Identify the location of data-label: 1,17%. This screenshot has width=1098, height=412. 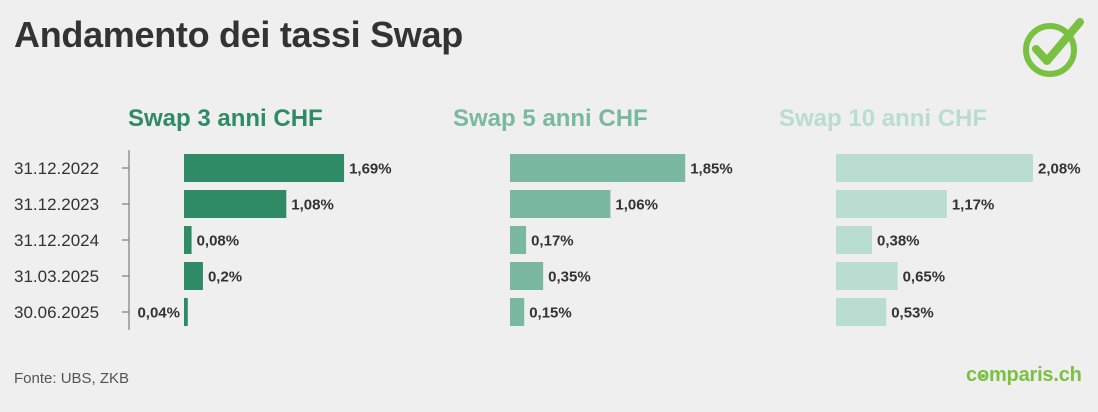
(973, 205).